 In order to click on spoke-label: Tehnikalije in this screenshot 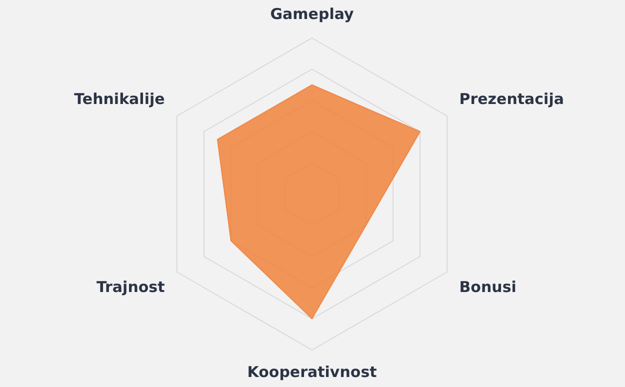, I will do `click(119, 99)`.